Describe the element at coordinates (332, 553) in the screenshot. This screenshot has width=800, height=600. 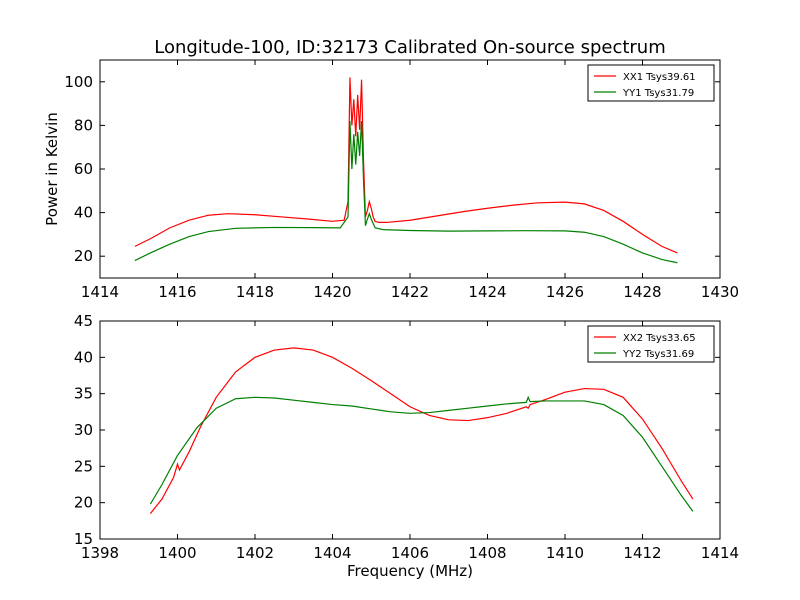
I see `x-tick-label: 1404` at that location.